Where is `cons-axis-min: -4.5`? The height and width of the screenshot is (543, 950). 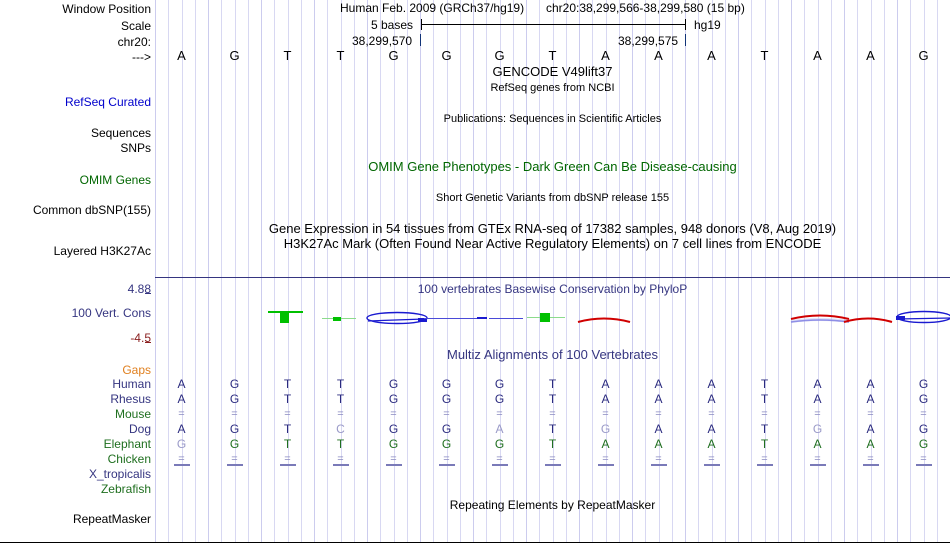 cons-axis-min: -4.5 is located at coordinates (140, 338).